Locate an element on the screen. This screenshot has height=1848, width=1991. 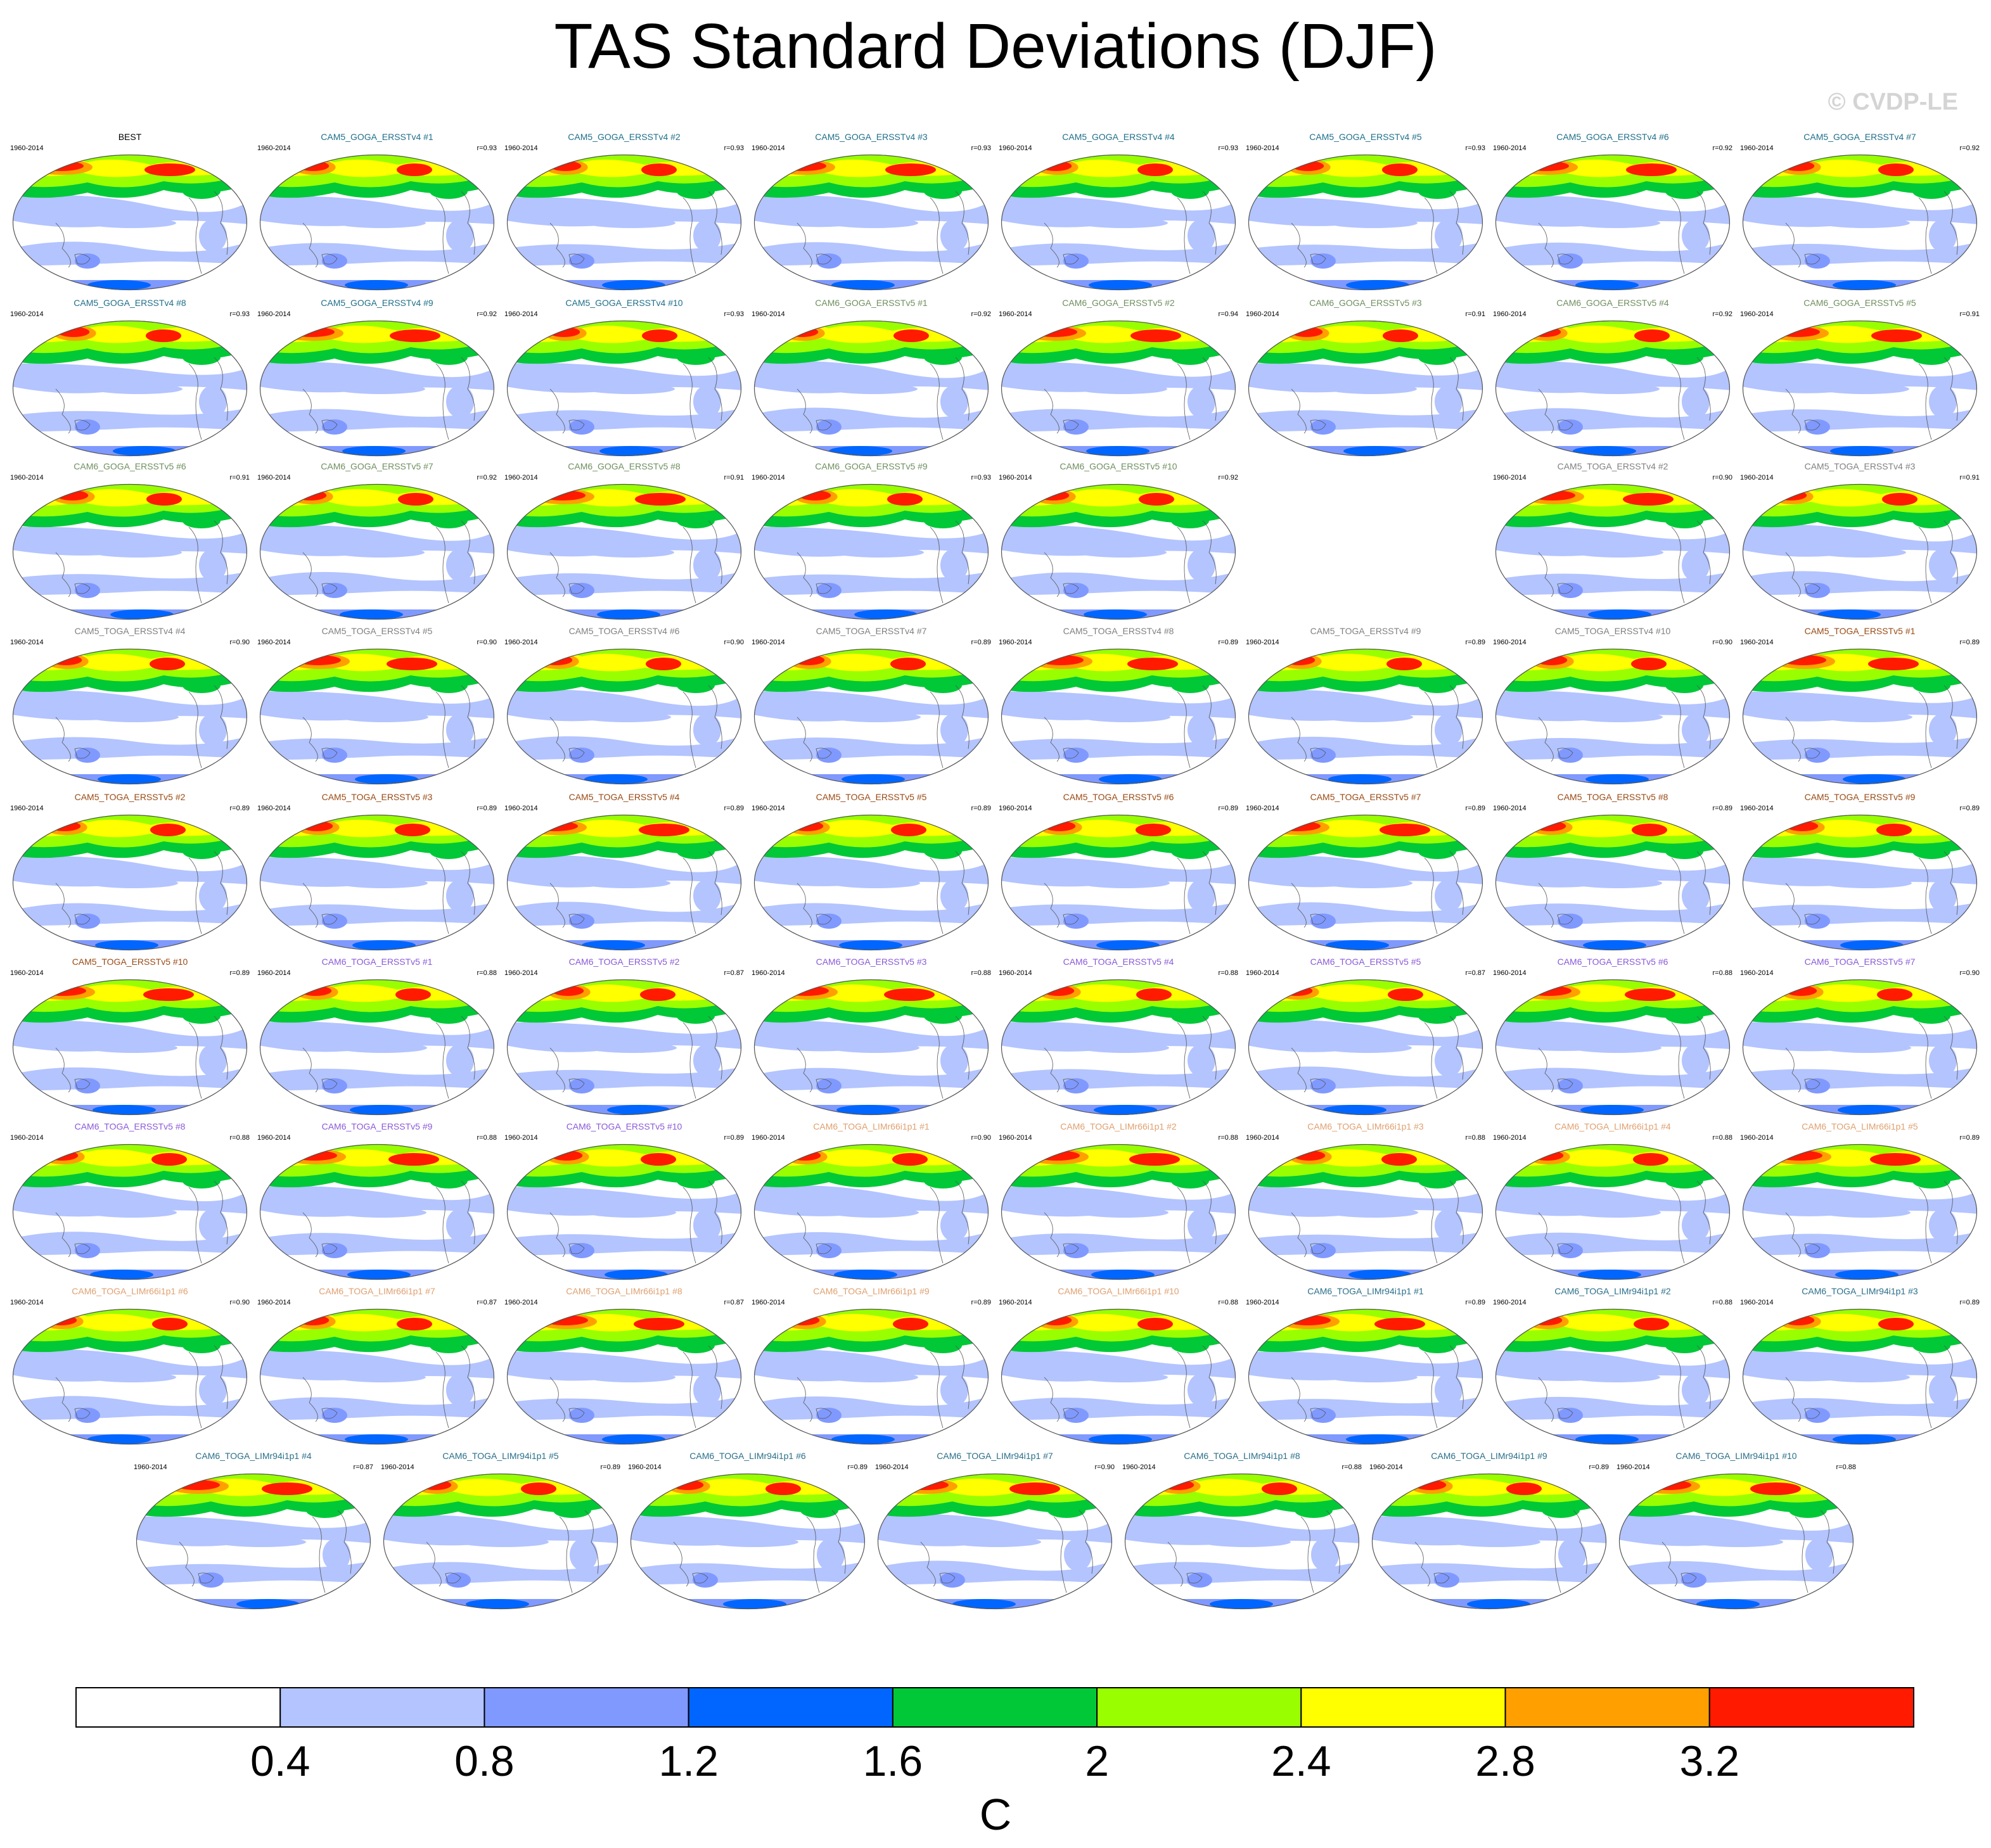
map-panel: CAM5_GOGA_ERSSTv4 #2 1960-2014 r=0.93 is located at coordinates (625, 214).